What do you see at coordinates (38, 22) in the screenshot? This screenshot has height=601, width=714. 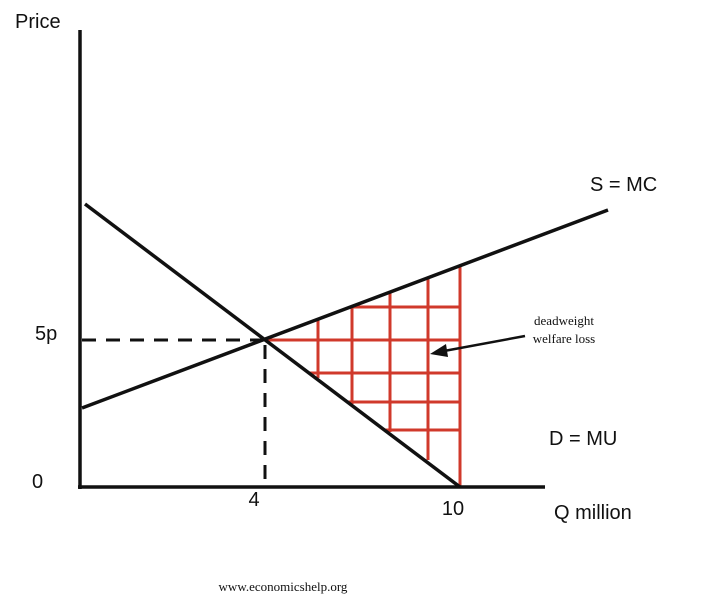 I see `y-axis-label: Price` at bounding box center [38, 22].